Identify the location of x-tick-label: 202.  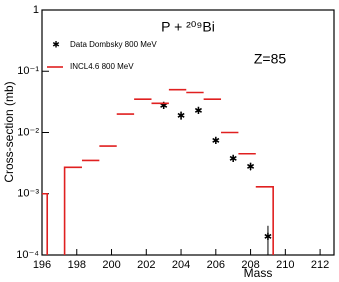
(146, 265).